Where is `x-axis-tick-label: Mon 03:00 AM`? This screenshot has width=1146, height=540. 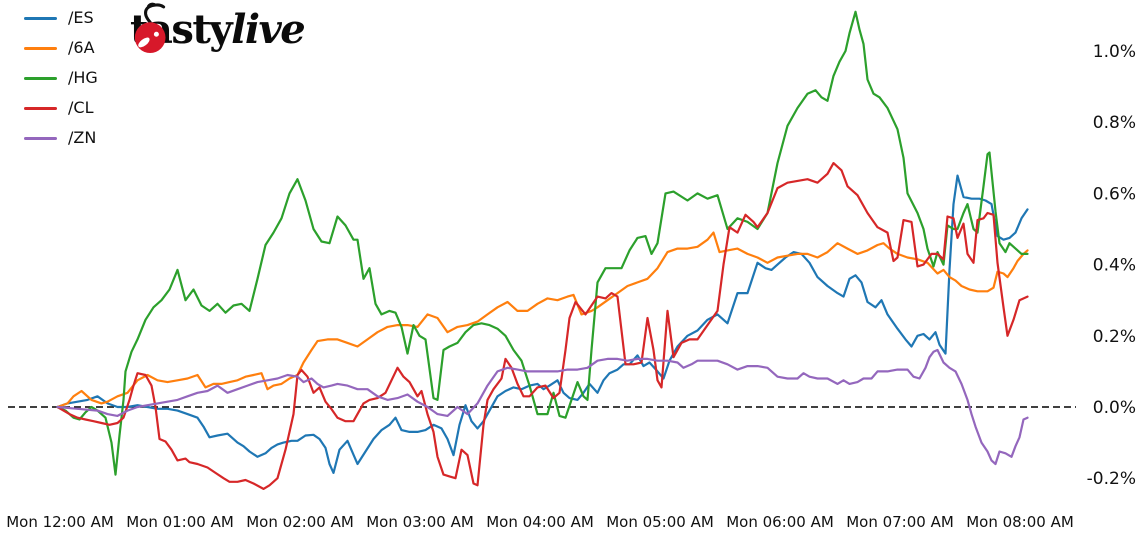 x-axis-tick-label: Mon 03:00 AM is located at coordinates (420, 522).